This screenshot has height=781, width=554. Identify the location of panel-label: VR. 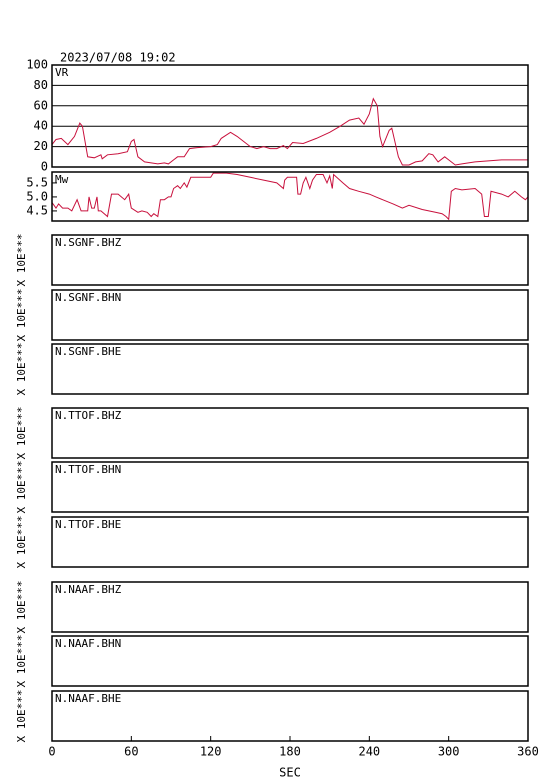
(62, 72).